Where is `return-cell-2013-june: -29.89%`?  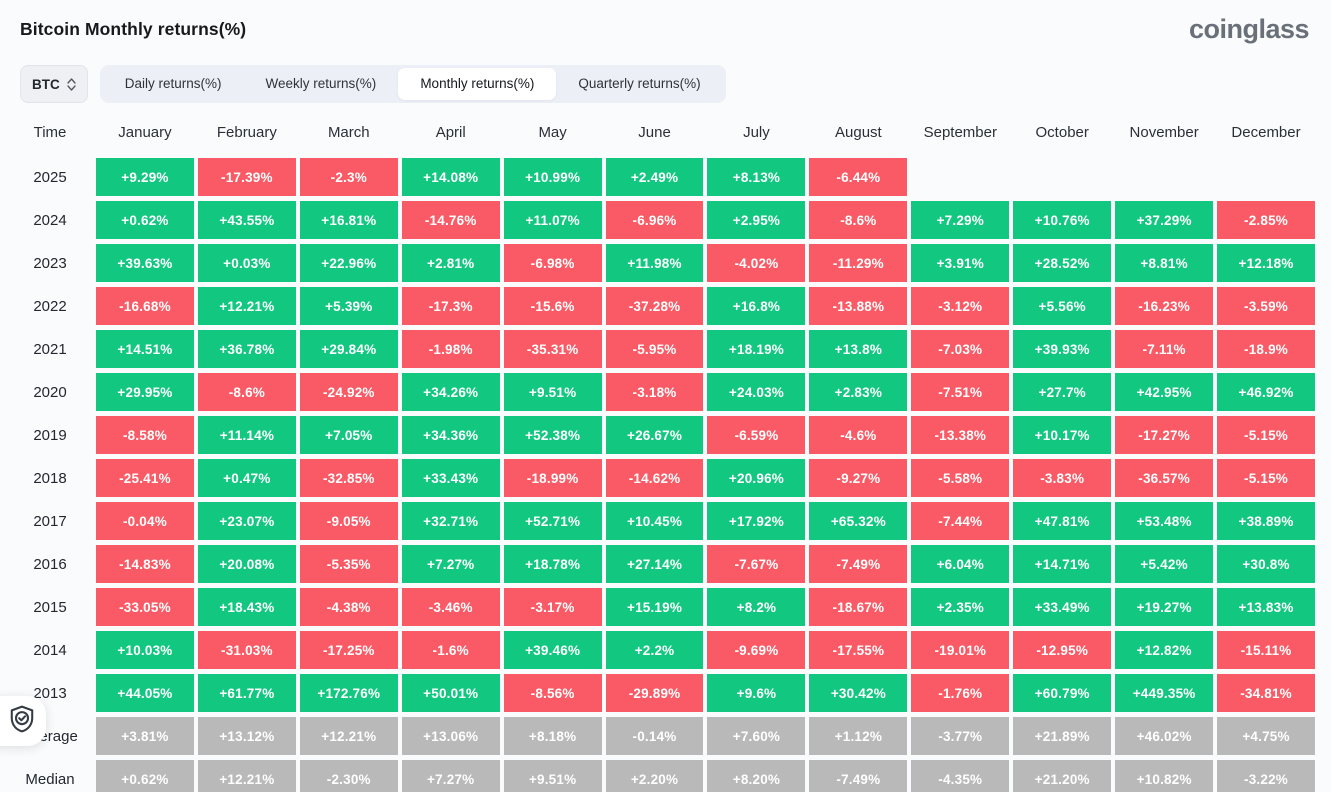 return-cell-2013-june: -29.89% is located at coordinates (654, 693).